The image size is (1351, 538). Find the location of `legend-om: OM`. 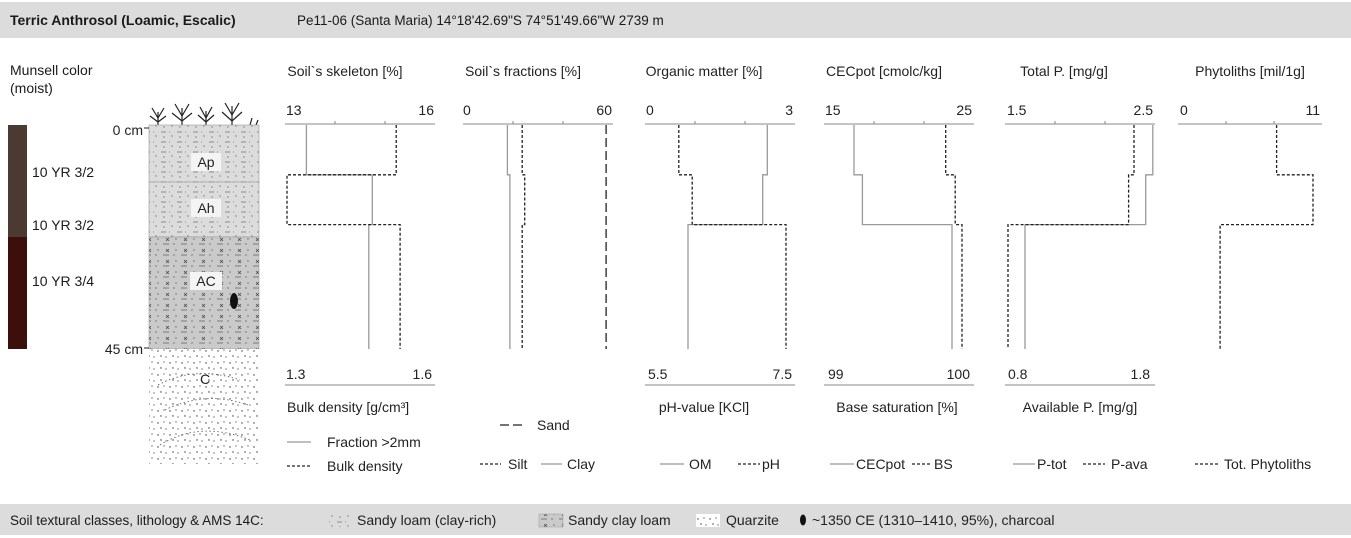

legend-om: OM is located at coordinates (700, 464).